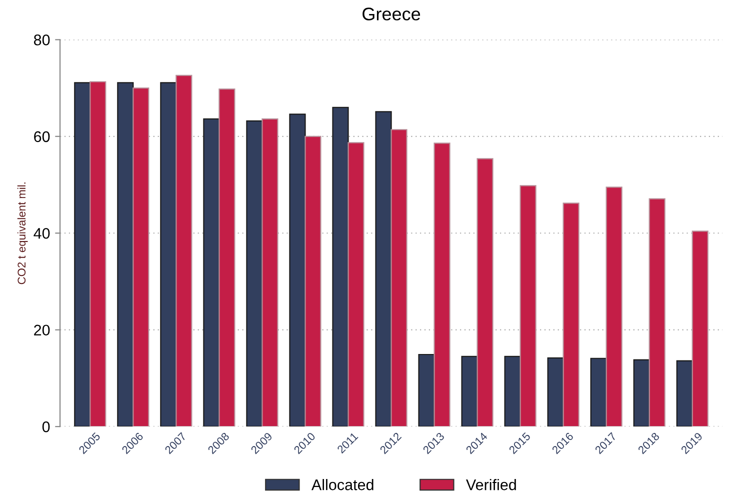  I want to click on y-tick-label: 80, so click(42, 40).